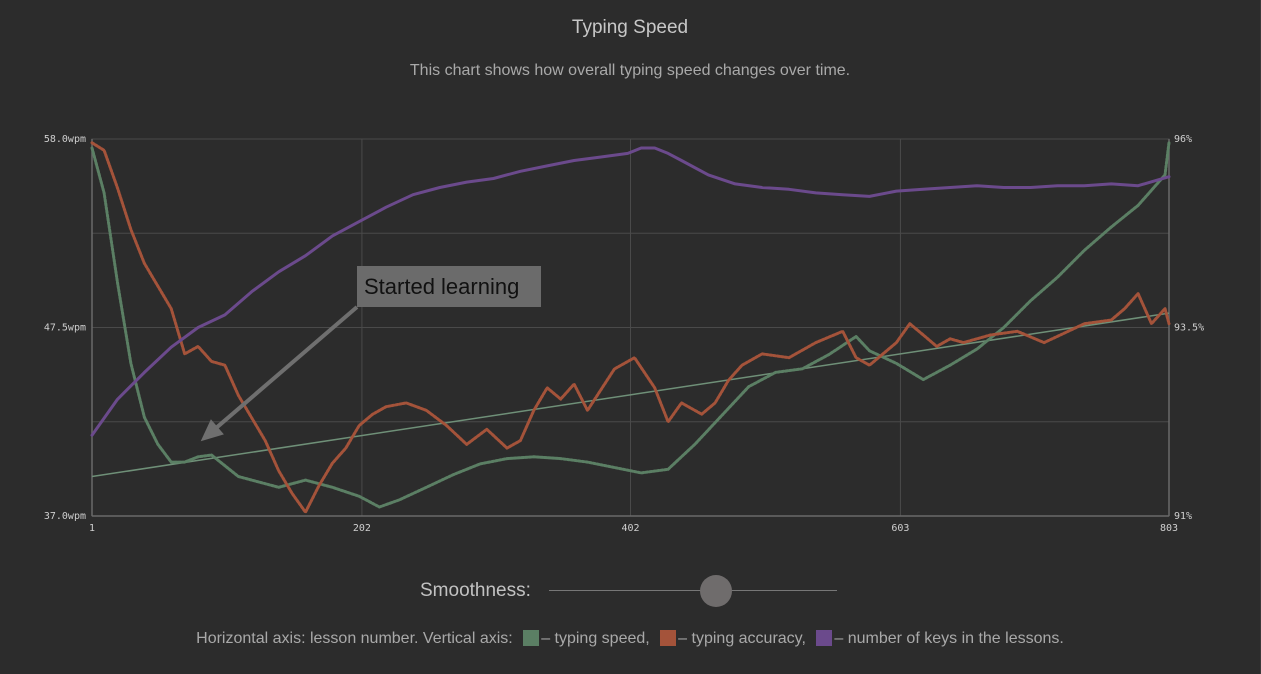 This screenshot has height=674, width=1261. Describe the element at coordinates (92, 528) in the screenshot. I see `x-tick-label-0: 1` at that location.